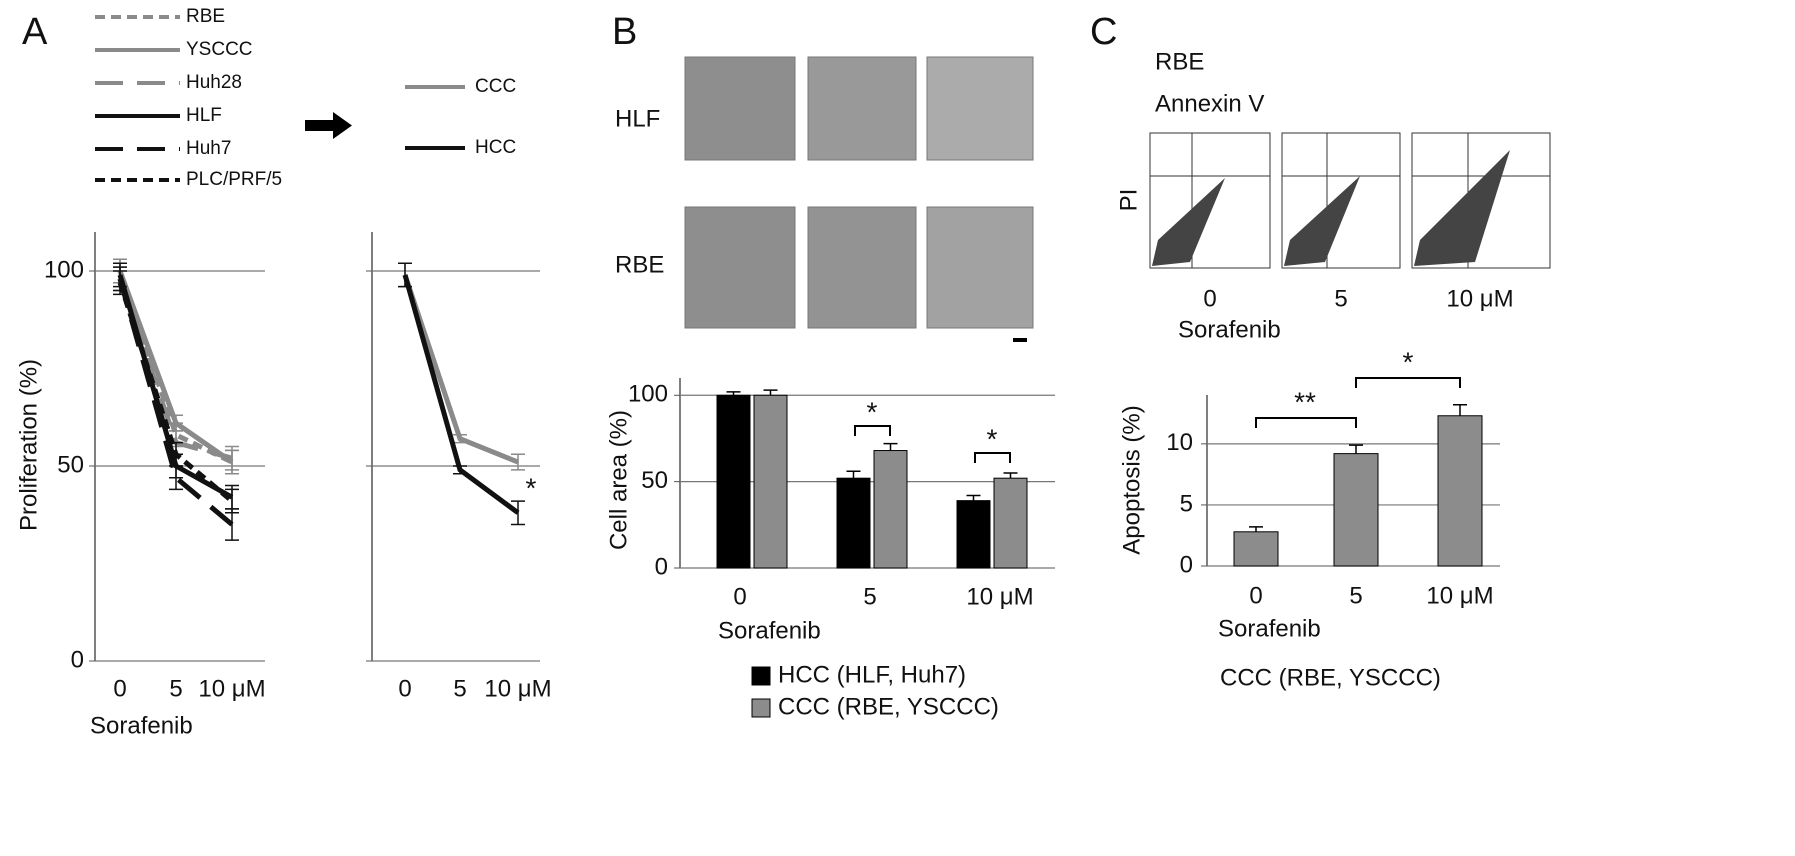 This screenshot has height=856, width=1795. What do you see at coordinates (1330, 677) in the screenshot?
I see `caption: CCC (RBE, YSCCC)` at bounding box center [1330, 677].